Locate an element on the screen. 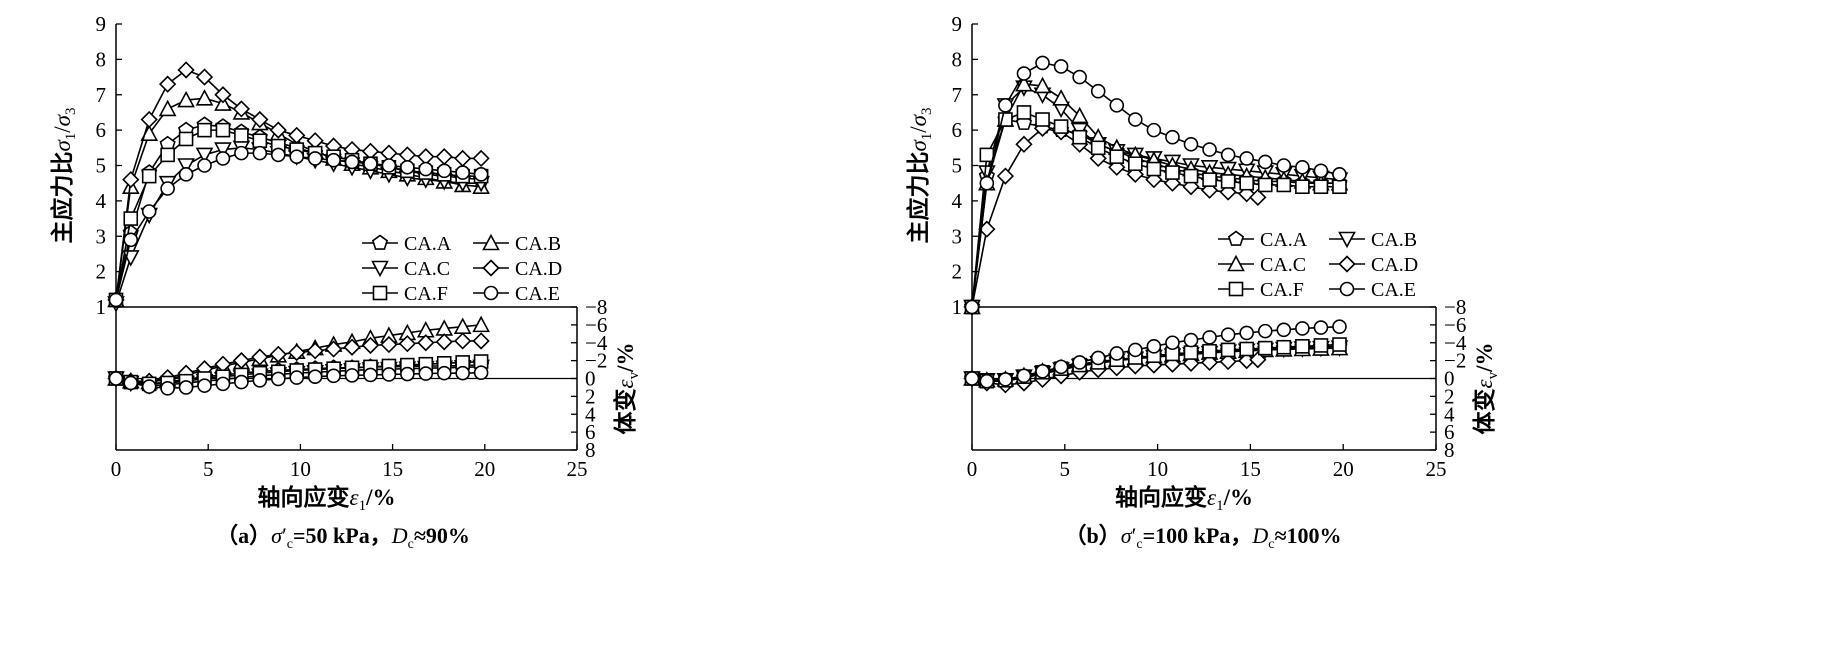 The width and height of the screenshot is (1835, 659). y2-tick-label: 0 is located at coordinates (590, 379).